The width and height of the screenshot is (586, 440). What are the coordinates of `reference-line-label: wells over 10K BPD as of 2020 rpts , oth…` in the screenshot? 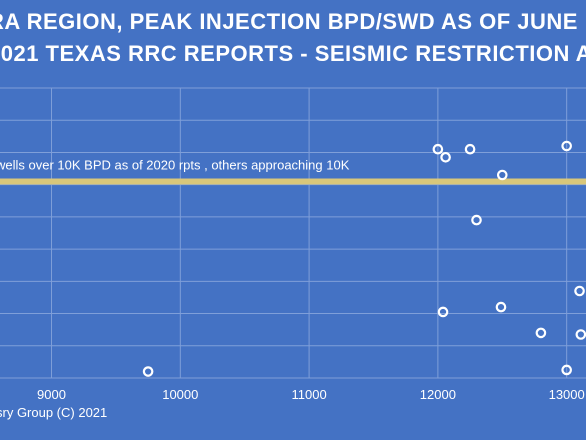 It's located at (175, 164).